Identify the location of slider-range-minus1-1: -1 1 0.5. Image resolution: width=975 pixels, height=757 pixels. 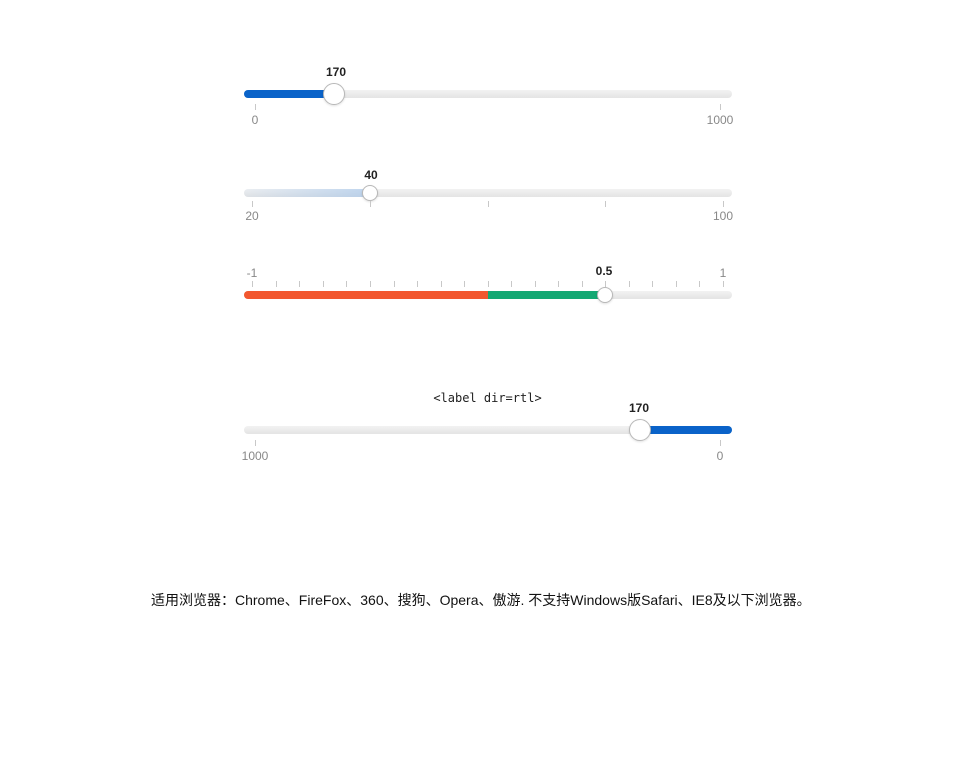
(488, 292).